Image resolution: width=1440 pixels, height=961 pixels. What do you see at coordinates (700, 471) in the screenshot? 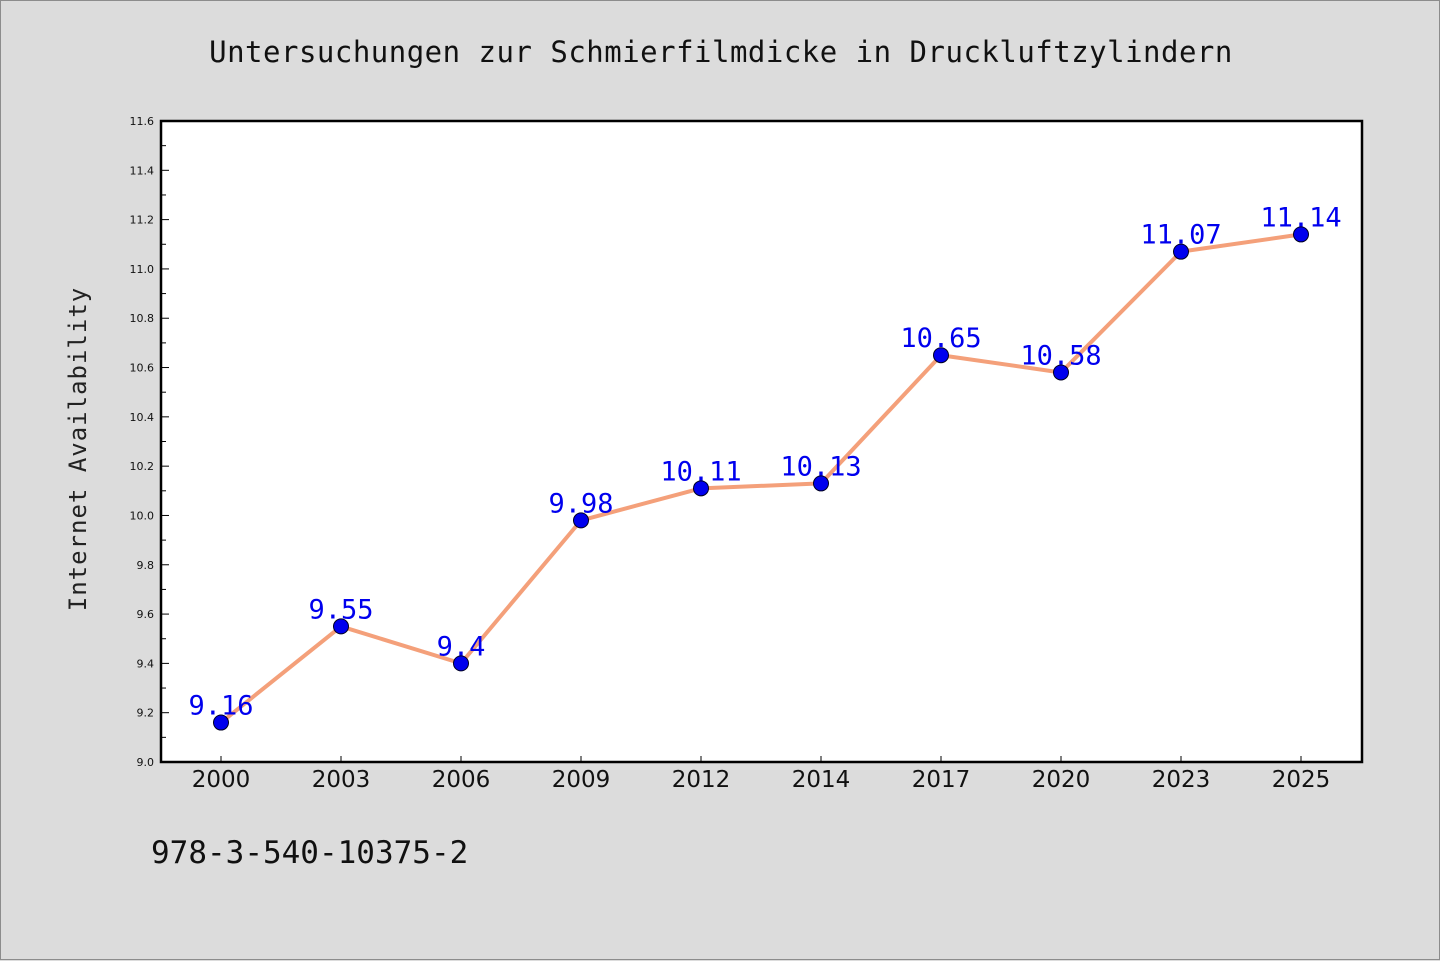
I see `data-label: 10.11` at bounding box center [700, 471].